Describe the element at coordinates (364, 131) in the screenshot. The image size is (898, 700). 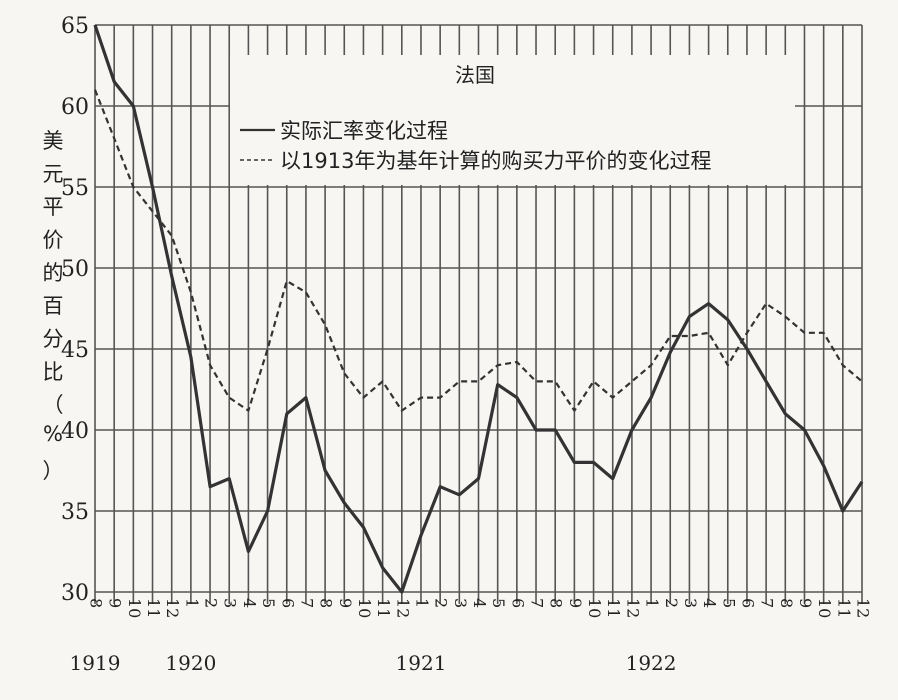
I see `legend-label: 实际汇率变化过程` at that location.